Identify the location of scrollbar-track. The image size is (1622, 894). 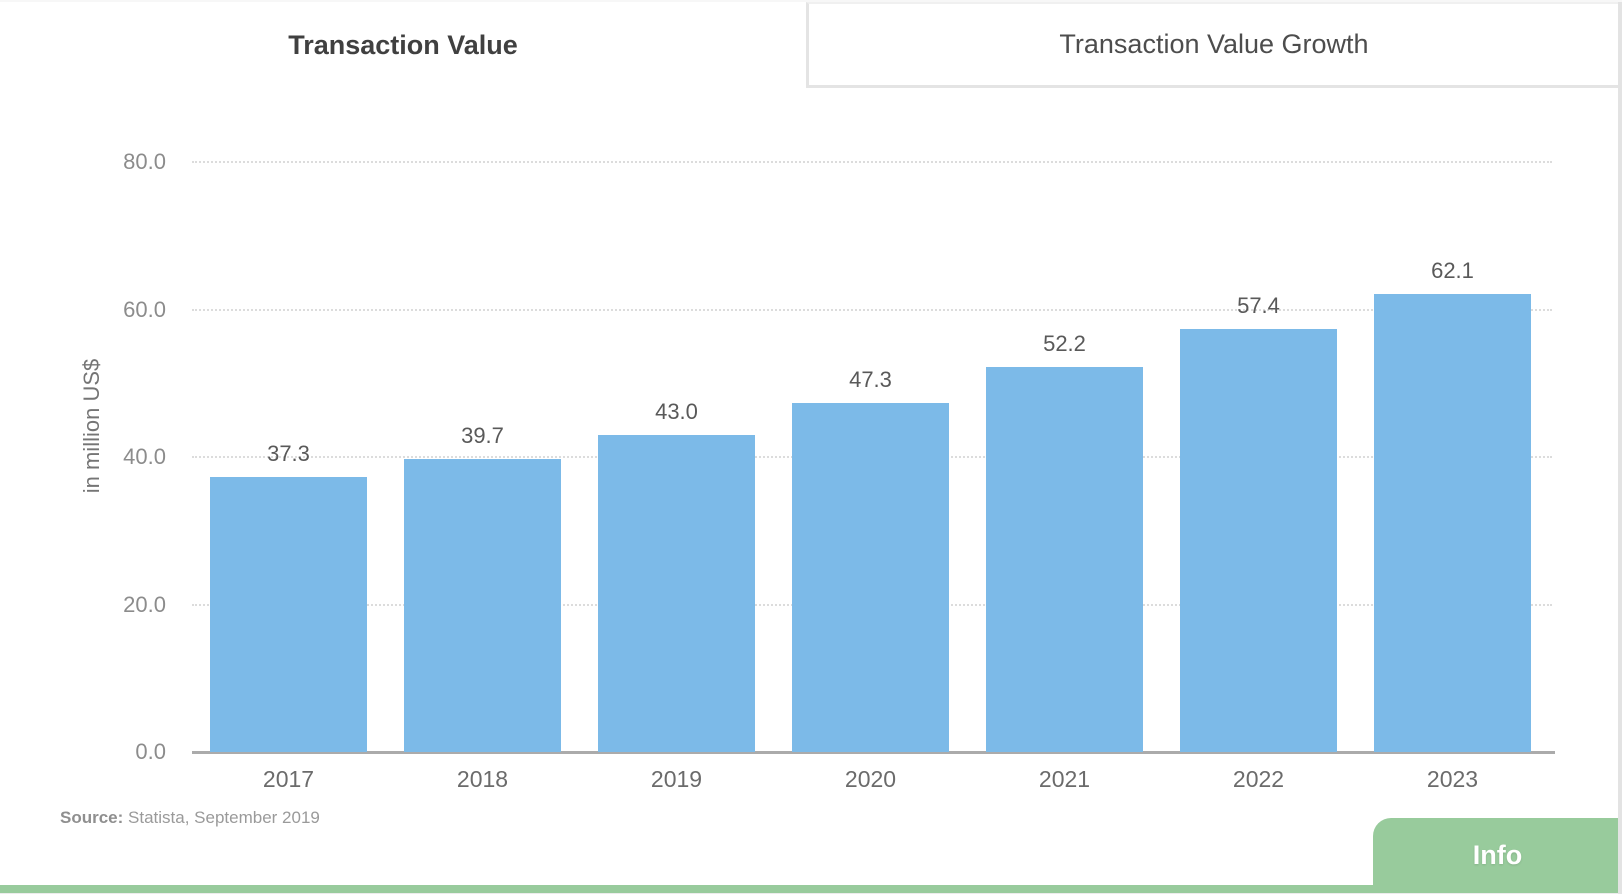
(1620, 448).